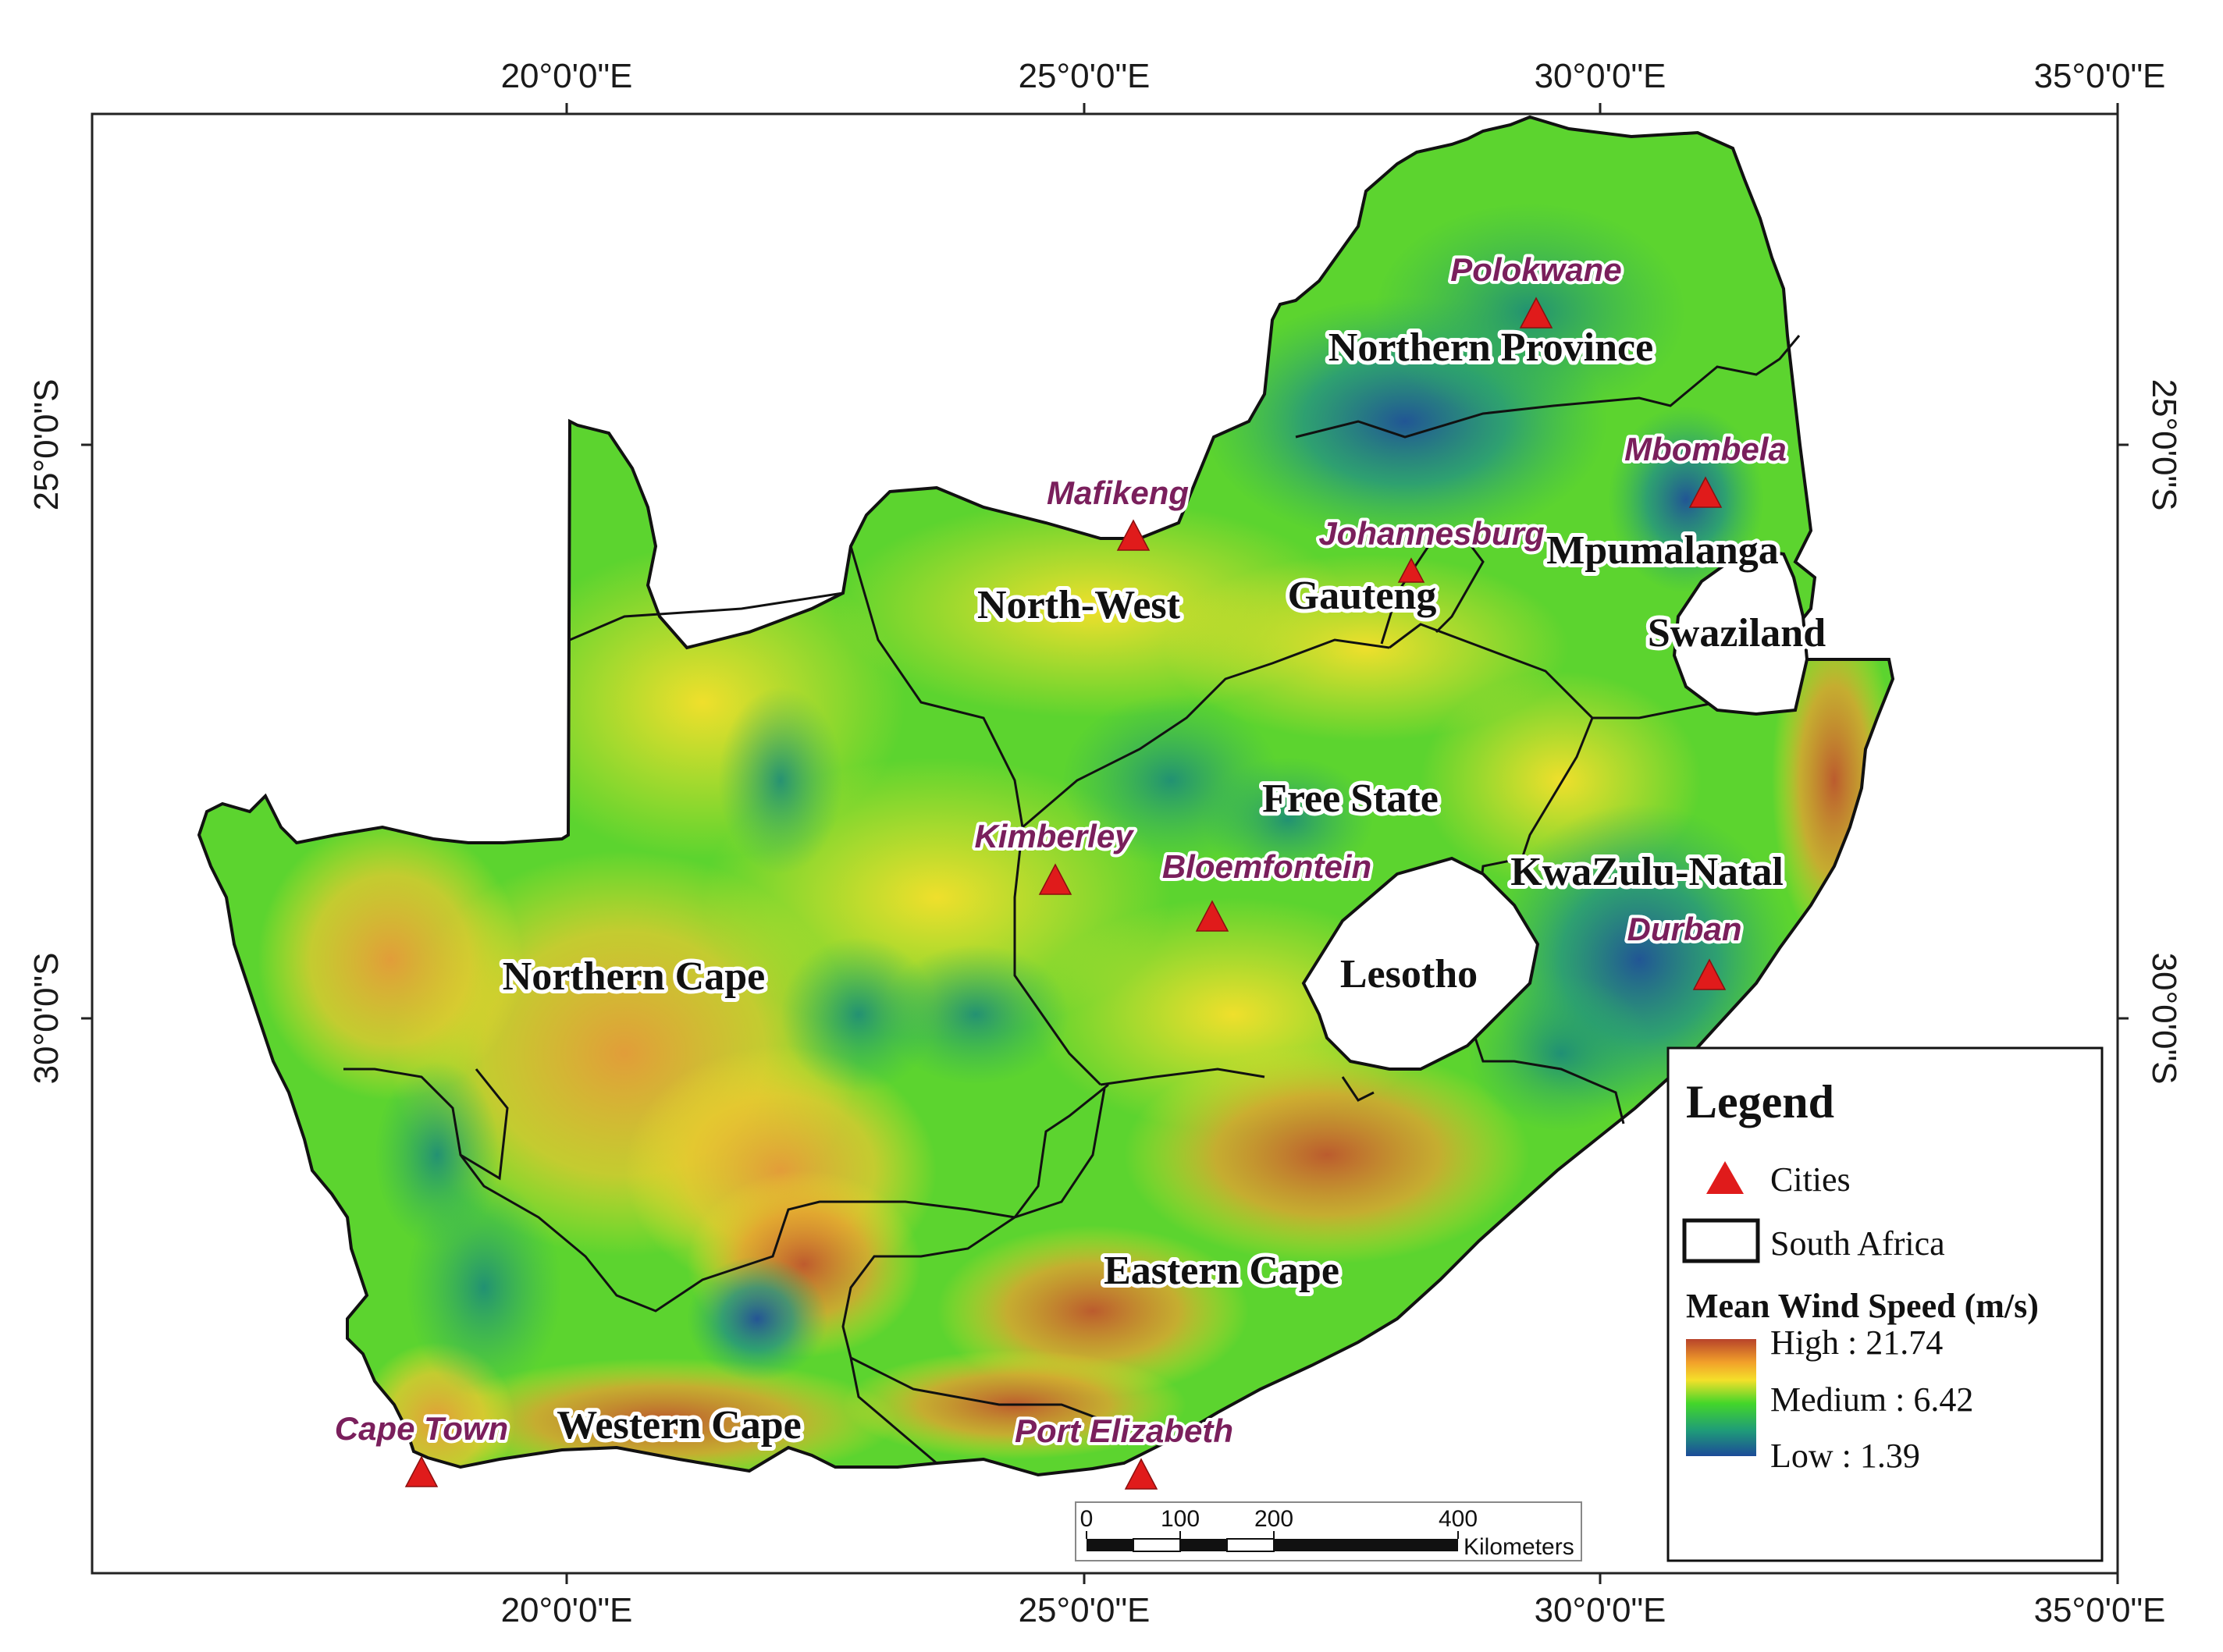 The height and width of the screenshot is (1652, 2223). Describe the element at coordinates (1124, 1431) in the screenshot. I see `label-port-elizabeth: Port Elizabeth` at that location.